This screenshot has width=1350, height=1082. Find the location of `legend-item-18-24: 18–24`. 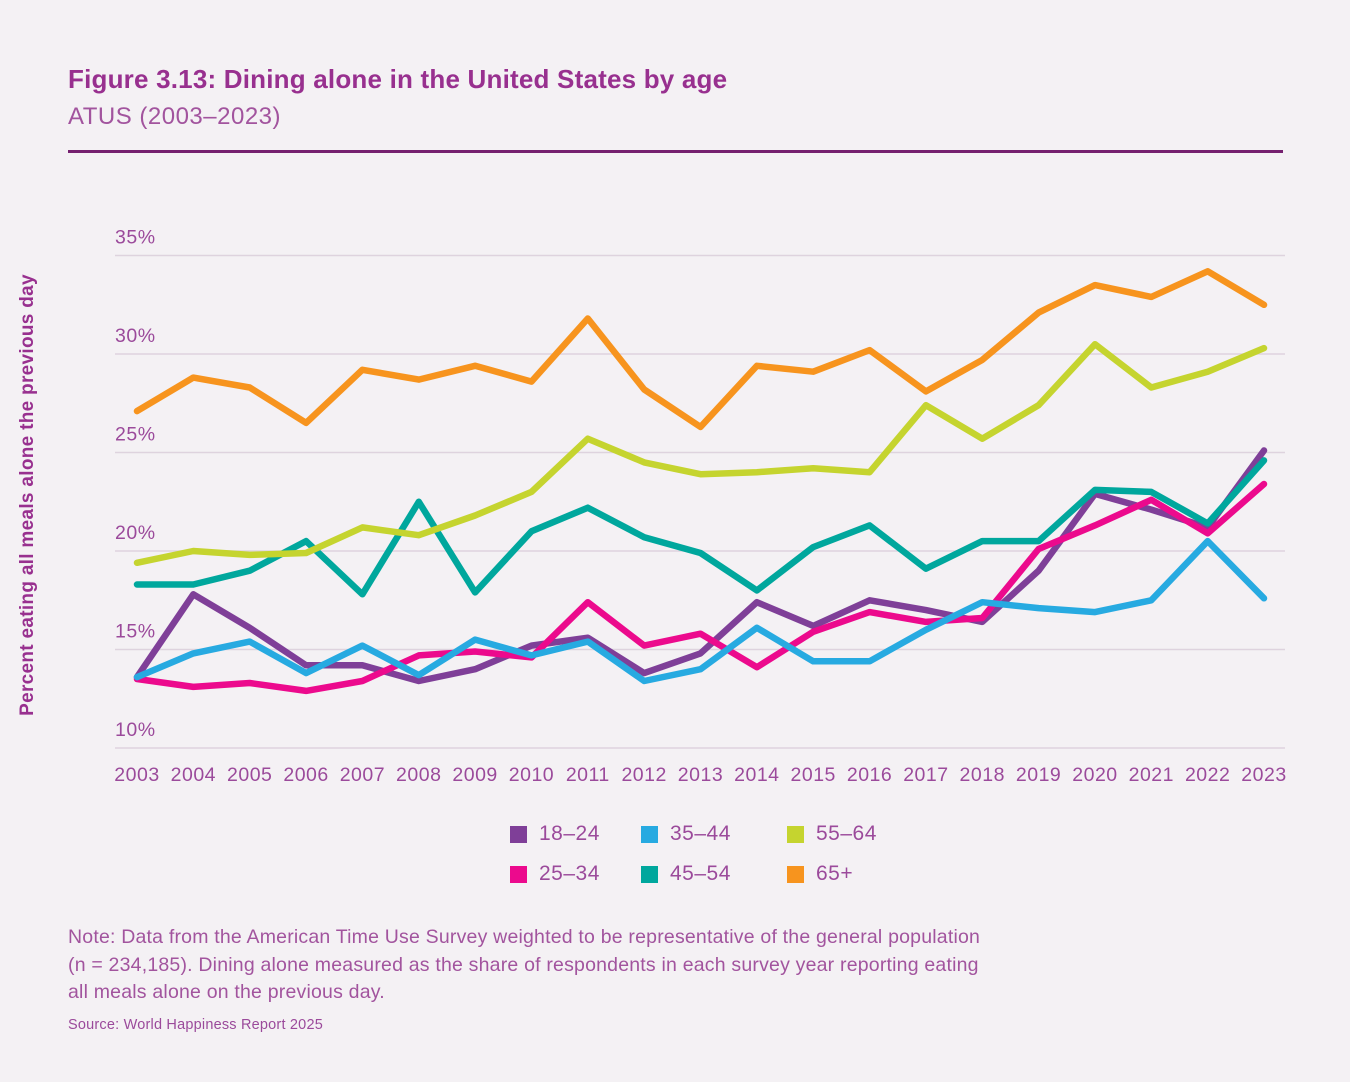

legend-item-18-24: 18–24 is located at coordinates (575, 834).